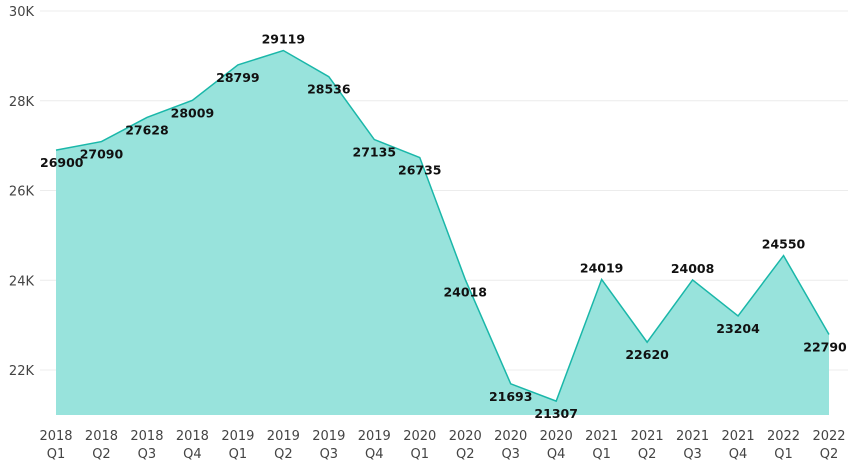 The image size is (863, 469). Describe the element at coordinates (147, 129) in the screenshot. I see `data-label: 27628` at that location.